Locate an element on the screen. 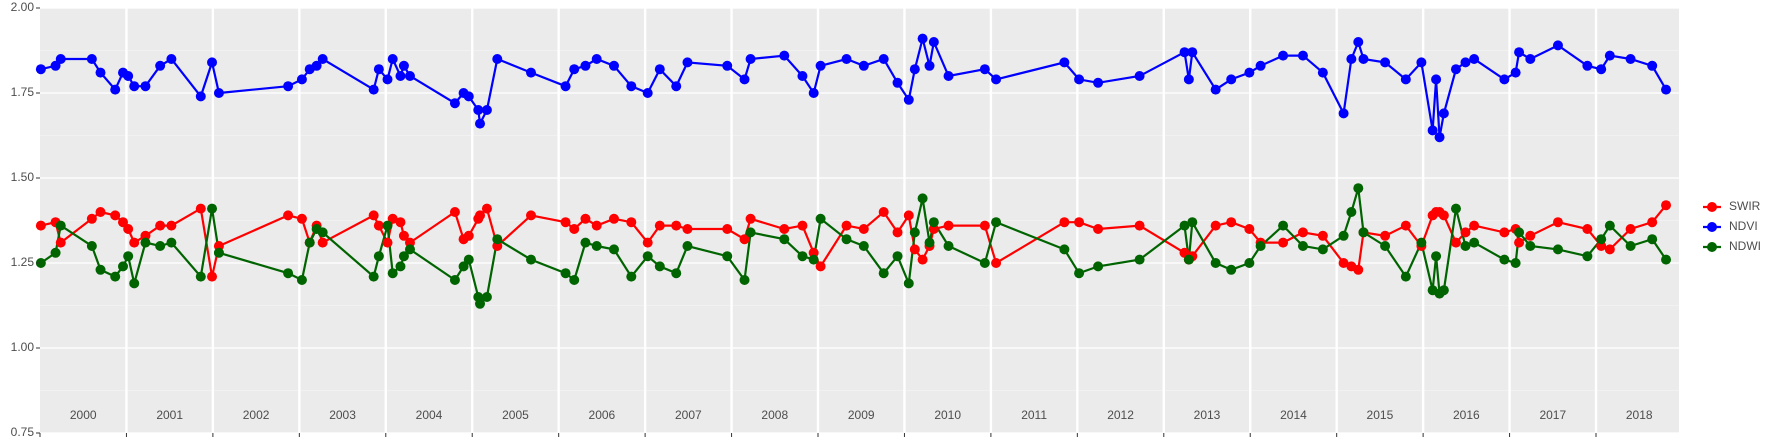 This screenshot has height=442, width=1773. x-tick-label: 2017 is located at coordinates (1552, 415).